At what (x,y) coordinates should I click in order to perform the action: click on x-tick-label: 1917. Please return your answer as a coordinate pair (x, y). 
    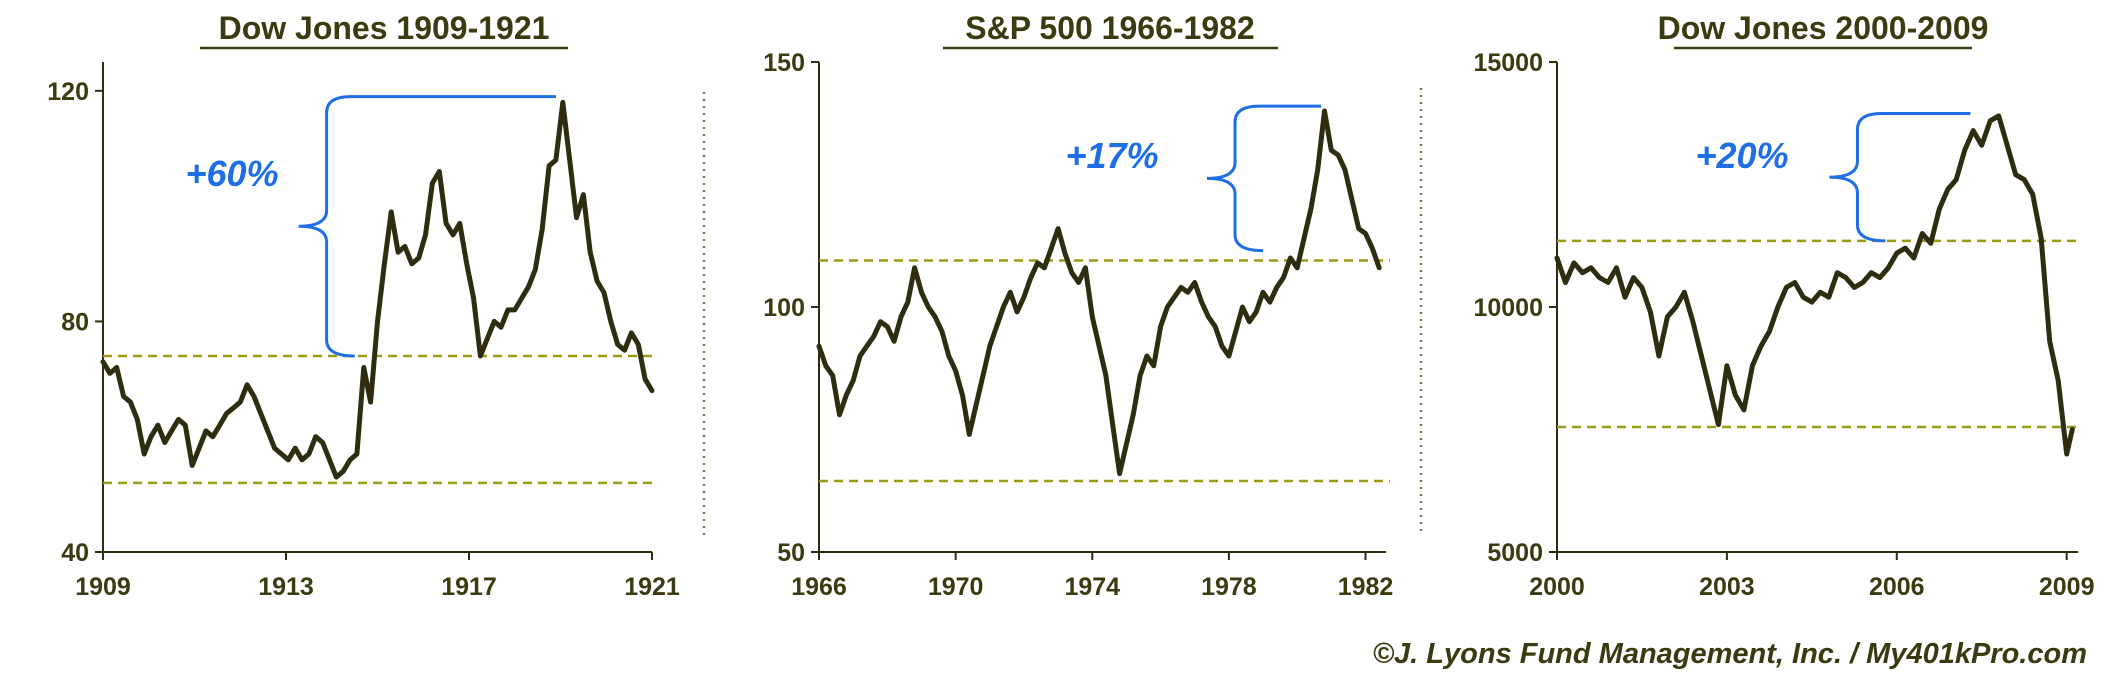
    Looking at the image, I should click on (469, 587).